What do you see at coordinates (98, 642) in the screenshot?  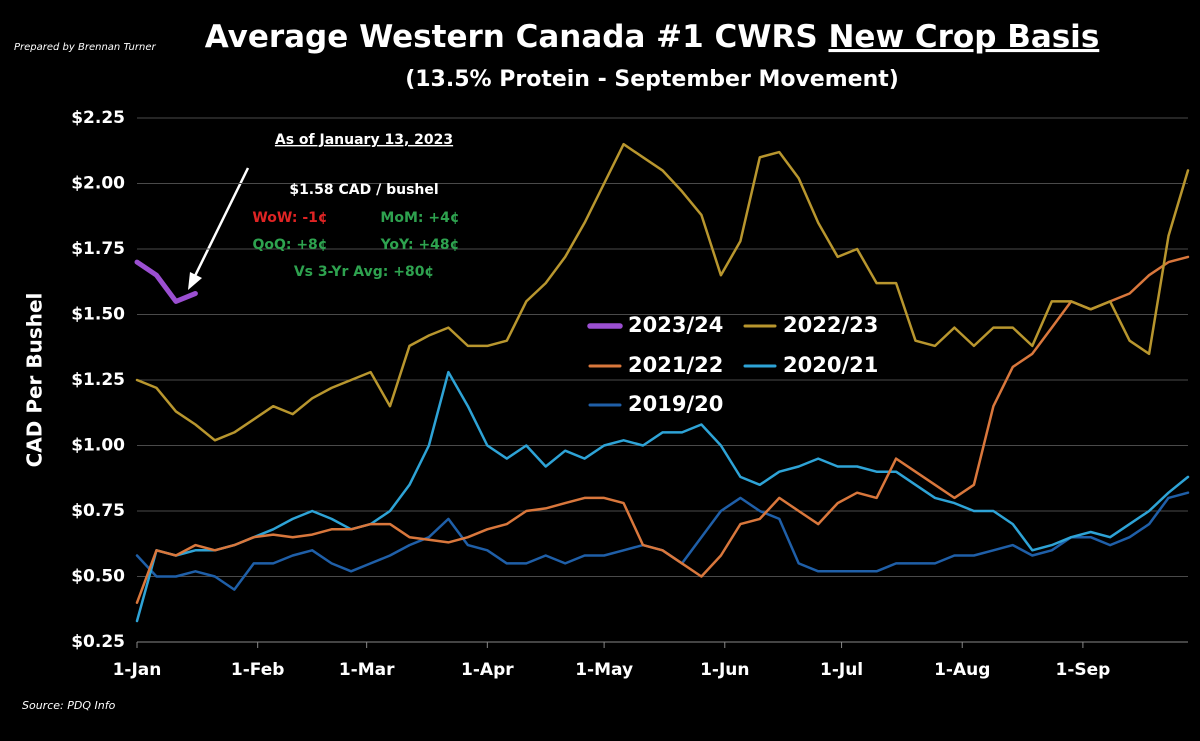 I see `y-tick-label: $0.25` at bounding box center [98, 642].